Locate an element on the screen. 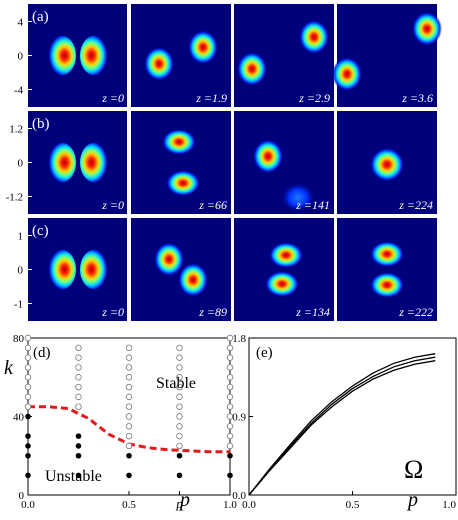  y-tick-label: 0.9 is located at coordinates (239, 418).